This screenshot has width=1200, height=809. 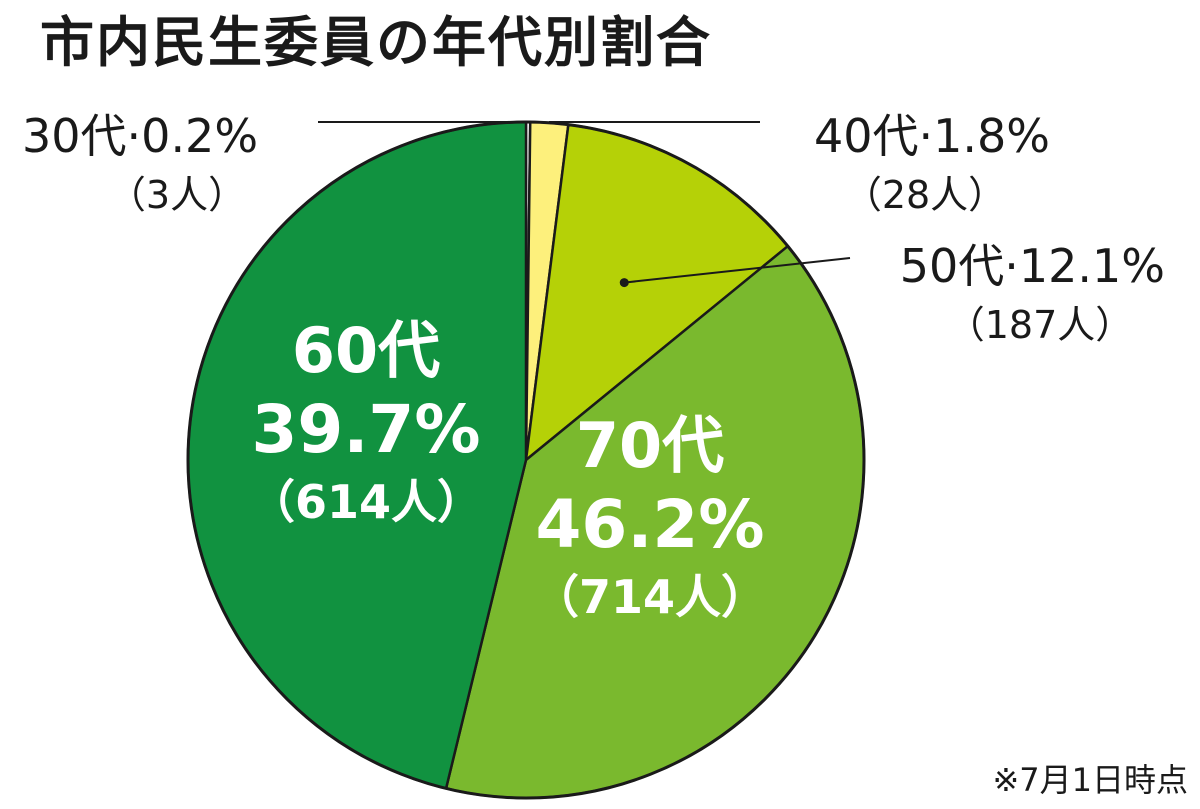 What do you see at coordinates (650, 597) in the screenshot?
I see `slice-count-label: （714人）` at bounding box center [650, 597].